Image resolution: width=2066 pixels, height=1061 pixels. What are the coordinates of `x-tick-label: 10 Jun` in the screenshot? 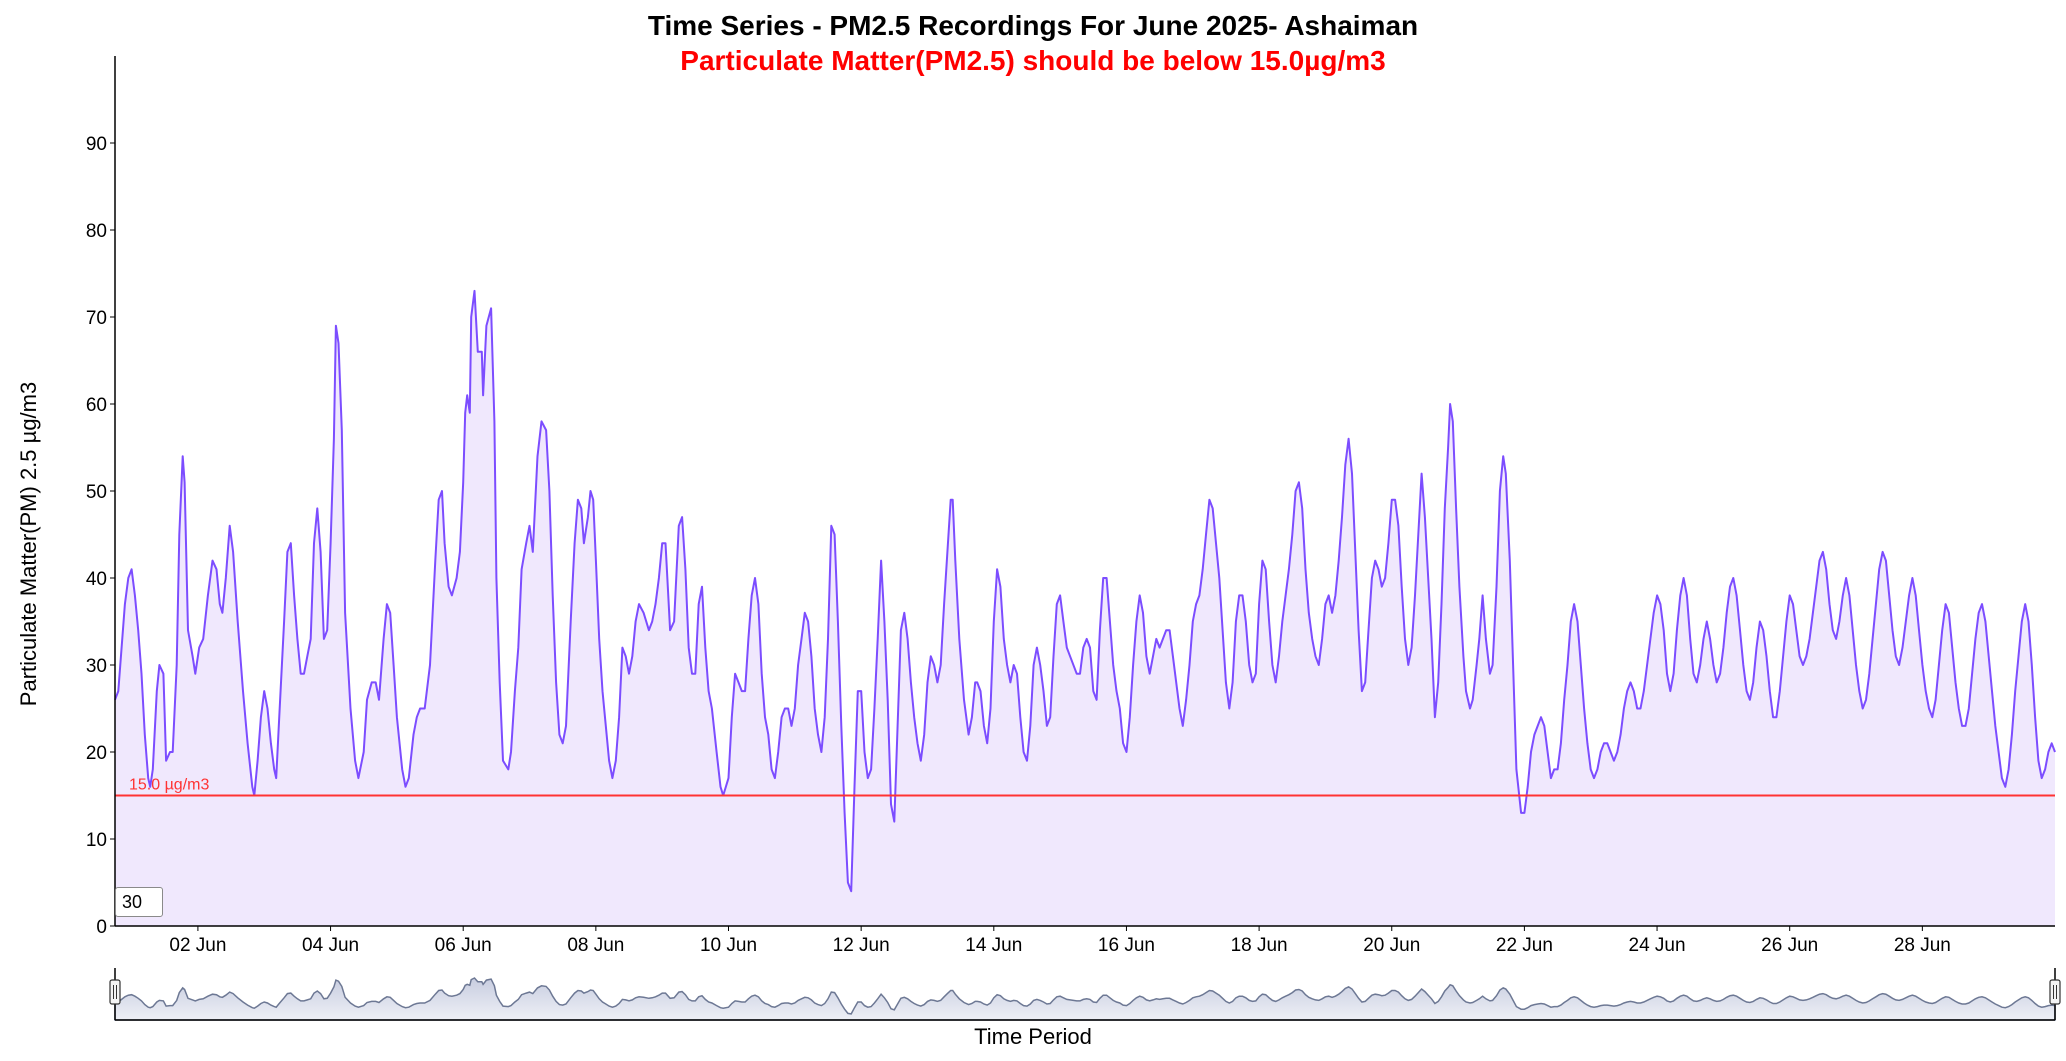 It's located at (728, 945).